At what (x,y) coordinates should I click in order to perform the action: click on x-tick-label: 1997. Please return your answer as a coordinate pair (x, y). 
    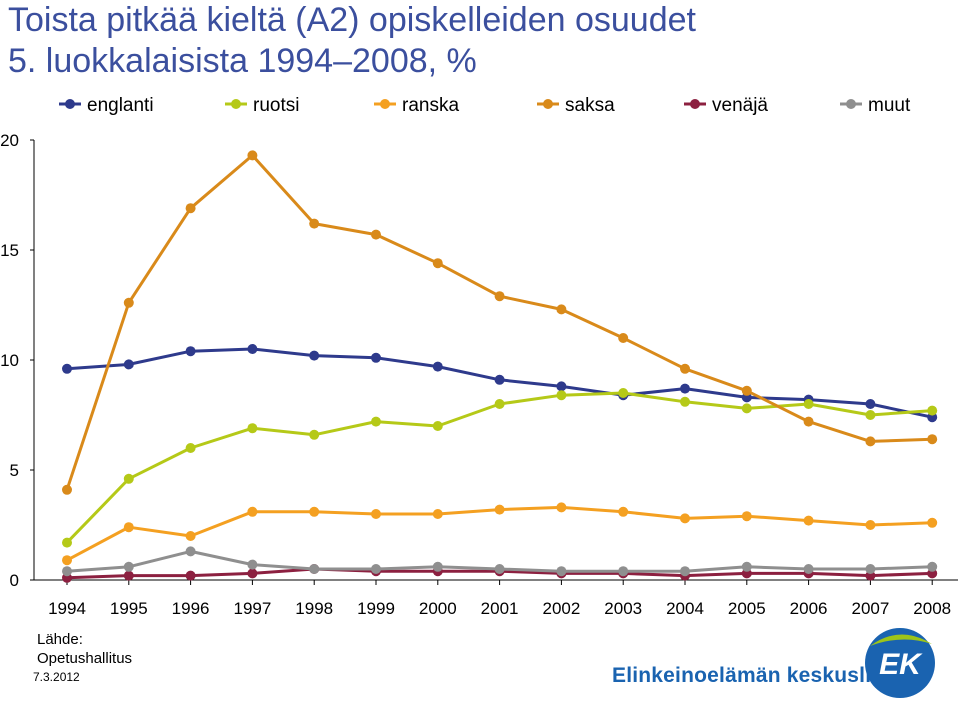
    Looking at the image, I should click on (252, 608).